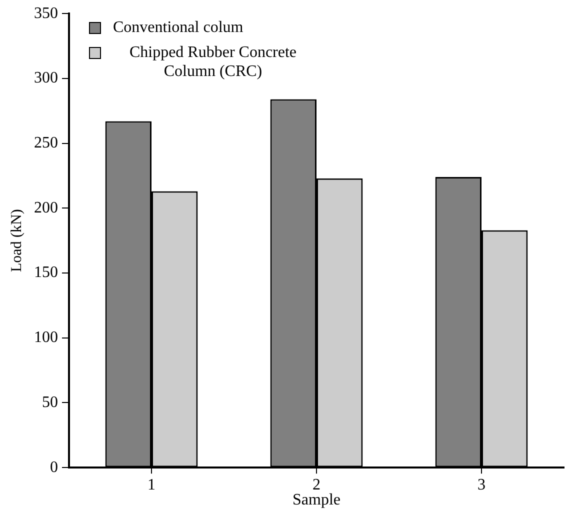  I want to click on y-tick-label: 150, so click(46, 273).